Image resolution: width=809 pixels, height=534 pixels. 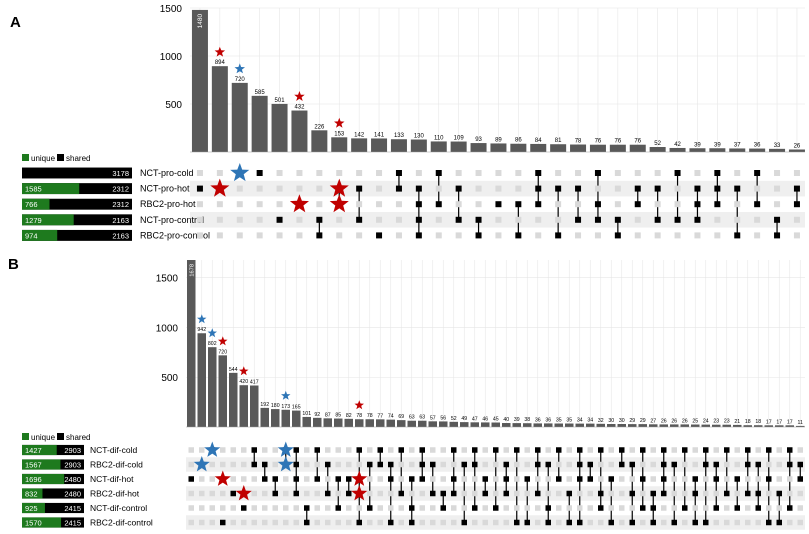 What do you see at coordinates (632, 421) in the screenshot?
I see `bar-value-label-b: 29` at bounding box center [632, 421].